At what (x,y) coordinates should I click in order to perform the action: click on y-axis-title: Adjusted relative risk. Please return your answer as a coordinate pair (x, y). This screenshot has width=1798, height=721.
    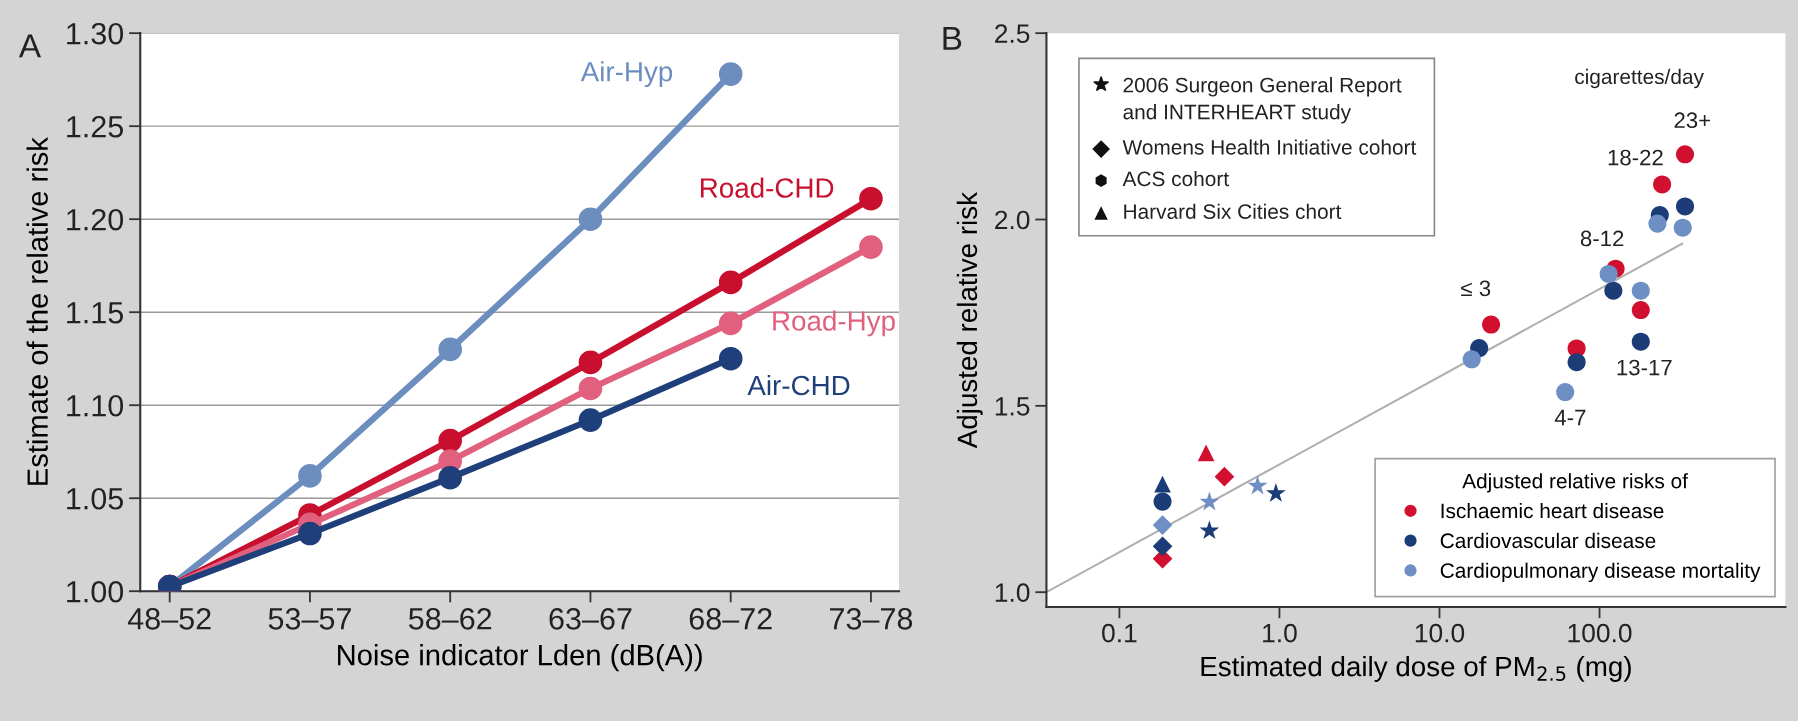
    Looking at the image, I should click on (969, 320).